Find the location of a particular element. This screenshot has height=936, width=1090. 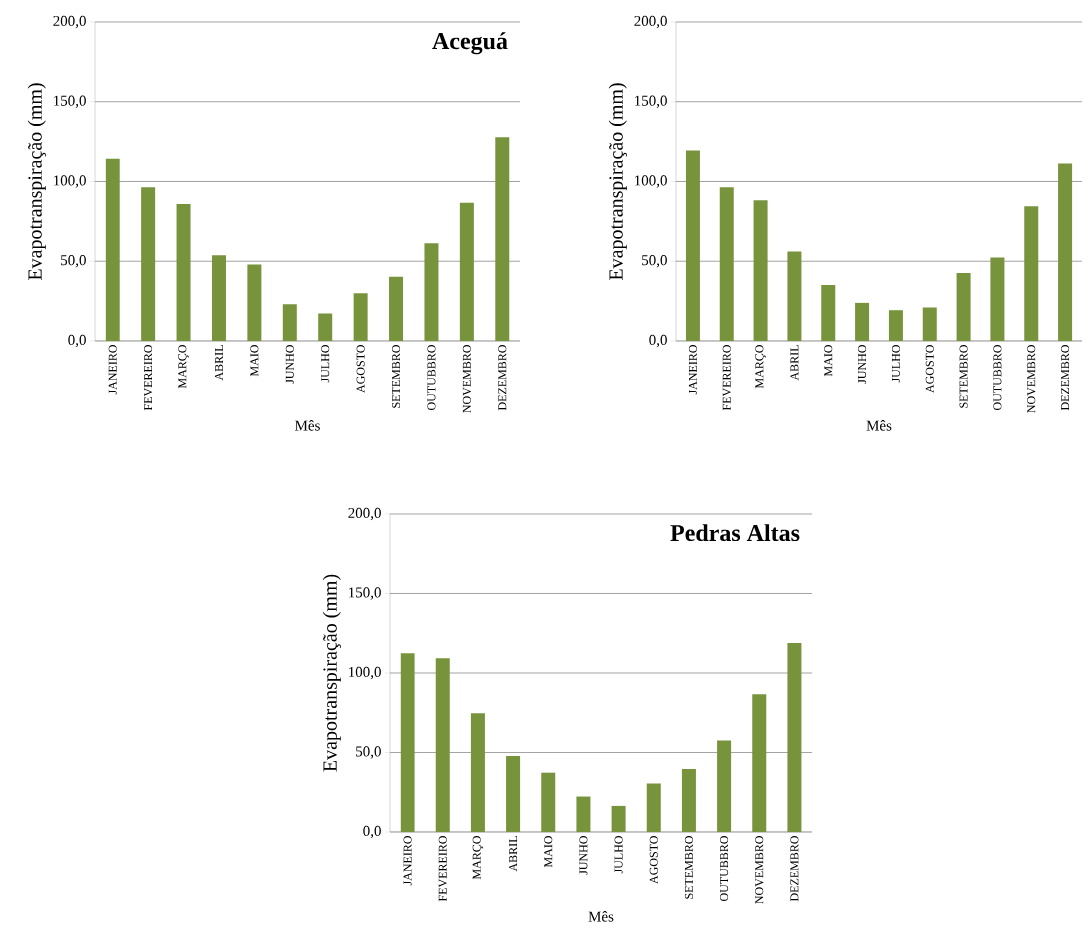

chart-title: Aceguá is located at coordinates (470, 43).